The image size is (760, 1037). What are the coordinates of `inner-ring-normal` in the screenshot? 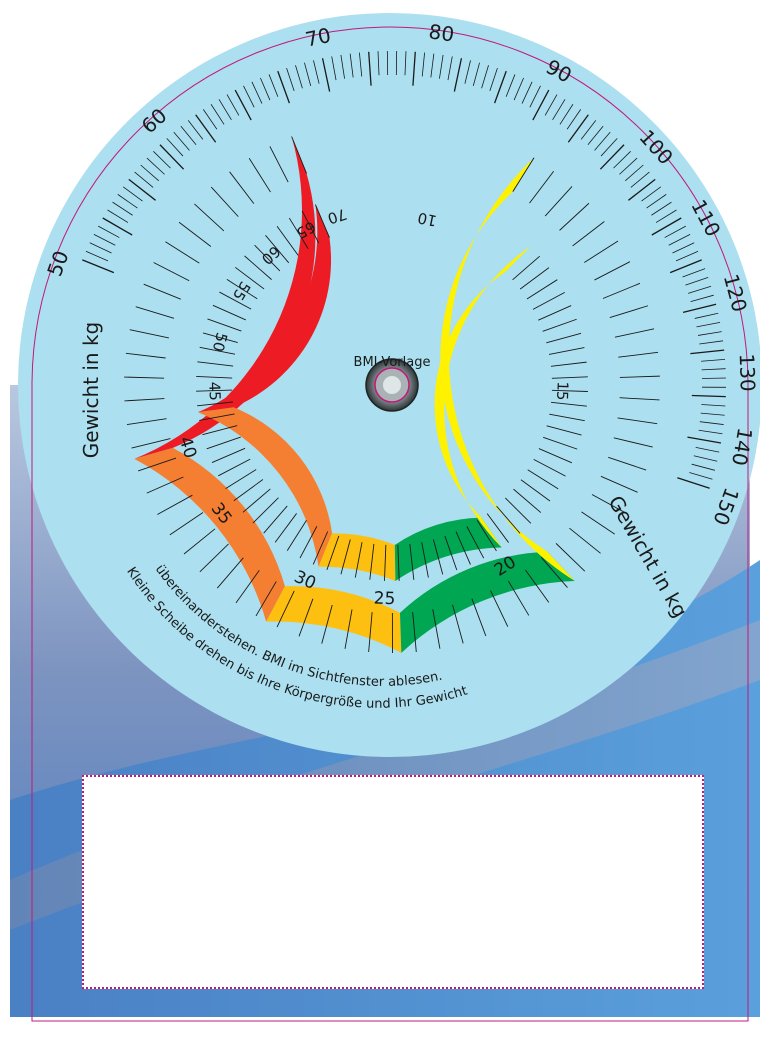 It's located at (448, 549).